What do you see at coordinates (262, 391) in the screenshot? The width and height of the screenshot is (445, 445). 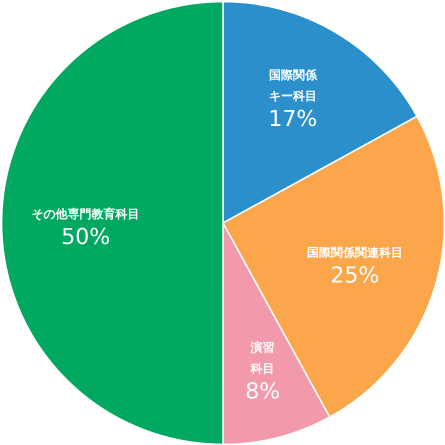 I see `data-label: 8%` at bounding box center [262, 391].